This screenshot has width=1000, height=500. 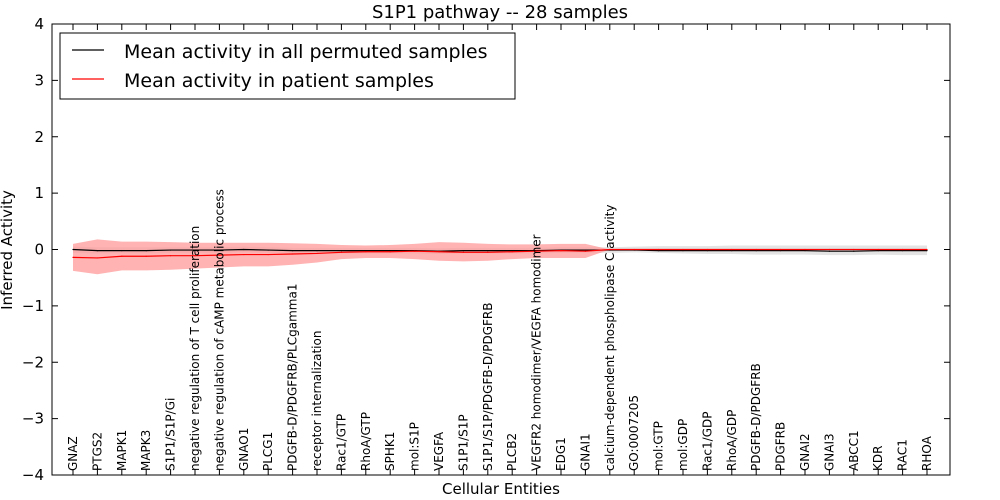 What do you see at coordinates (171, 434) in the screenshot?
I see `x-tick-label: S1P1/S1P/Gi` at bounding box center [171, 434].